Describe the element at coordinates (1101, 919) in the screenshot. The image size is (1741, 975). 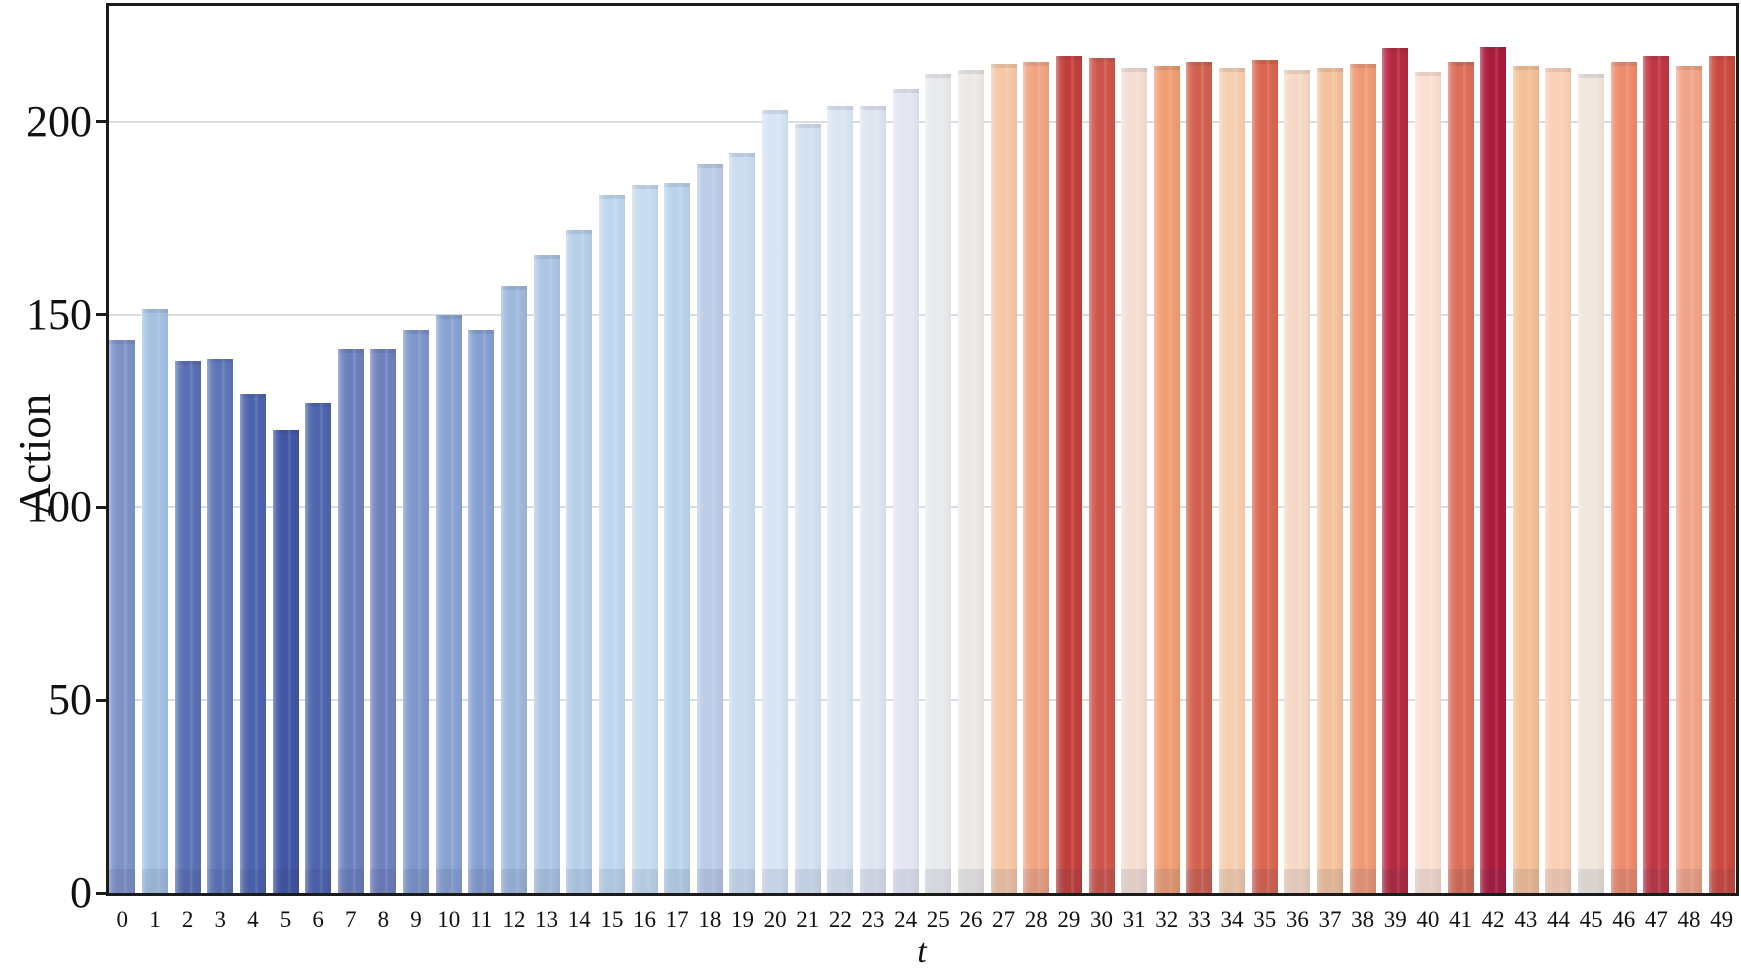
I see `x-tick-label: 30` at that location.